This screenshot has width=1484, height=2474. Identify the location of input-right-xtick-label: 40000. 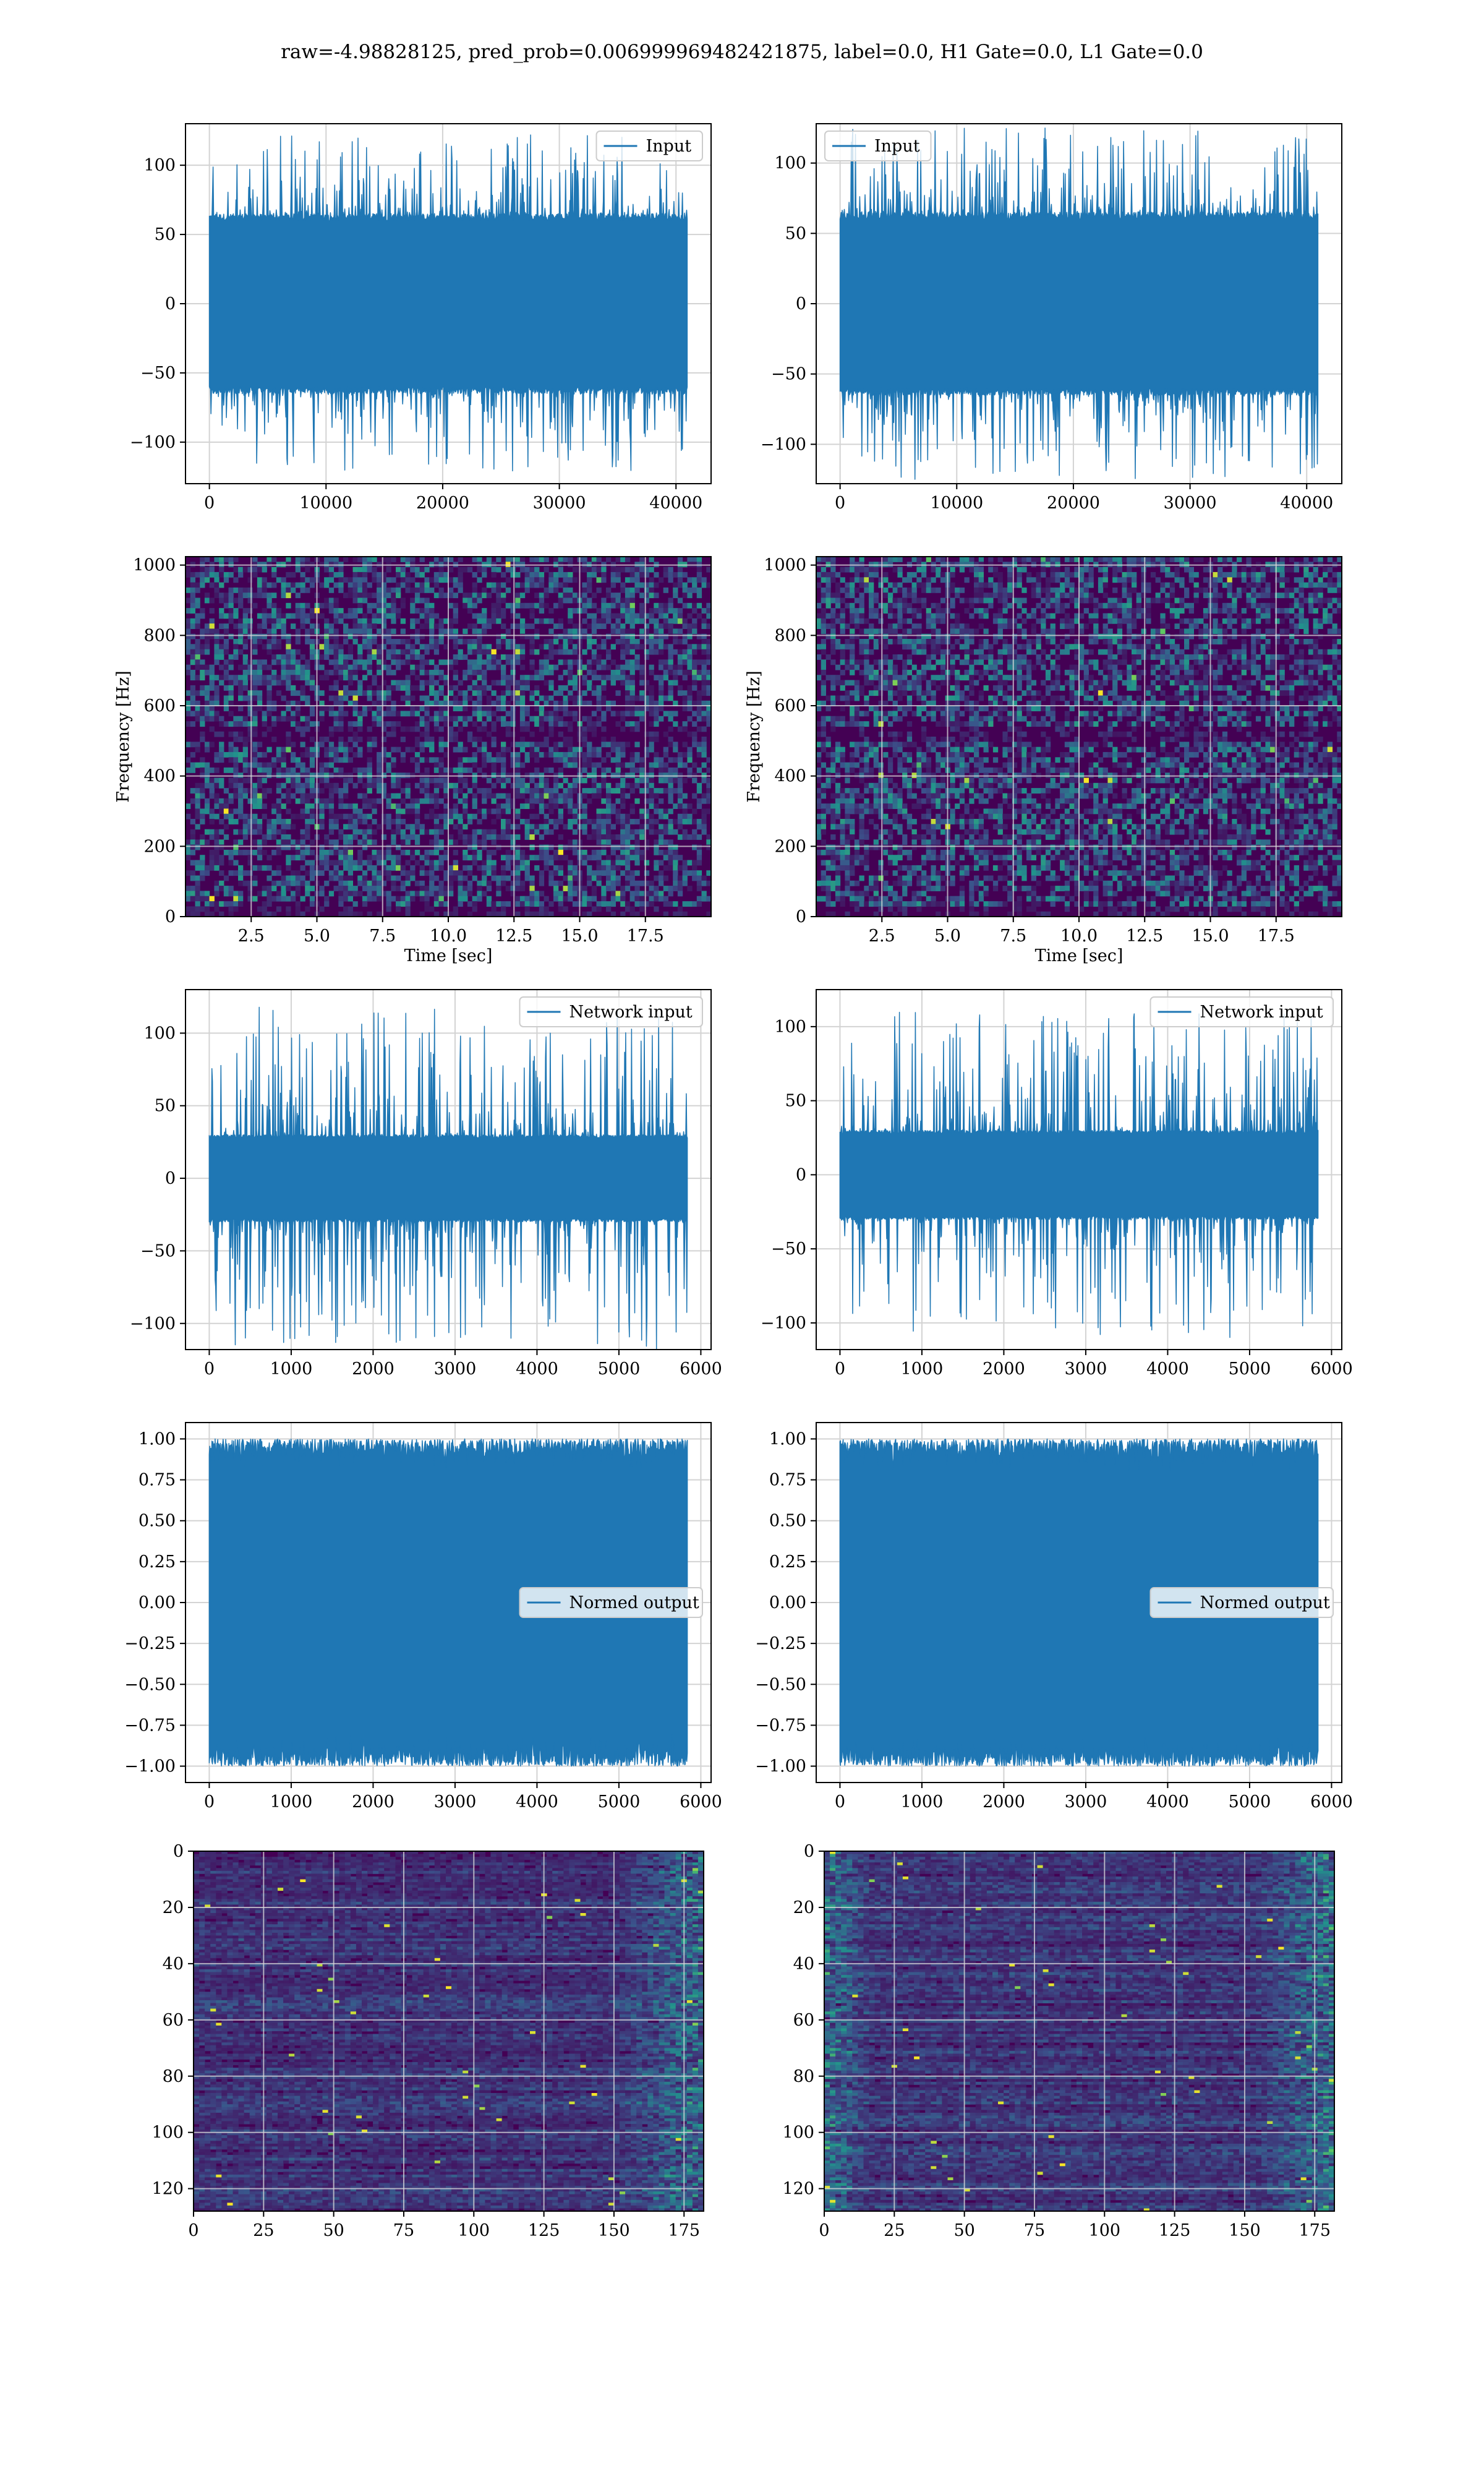
(1306, 503).